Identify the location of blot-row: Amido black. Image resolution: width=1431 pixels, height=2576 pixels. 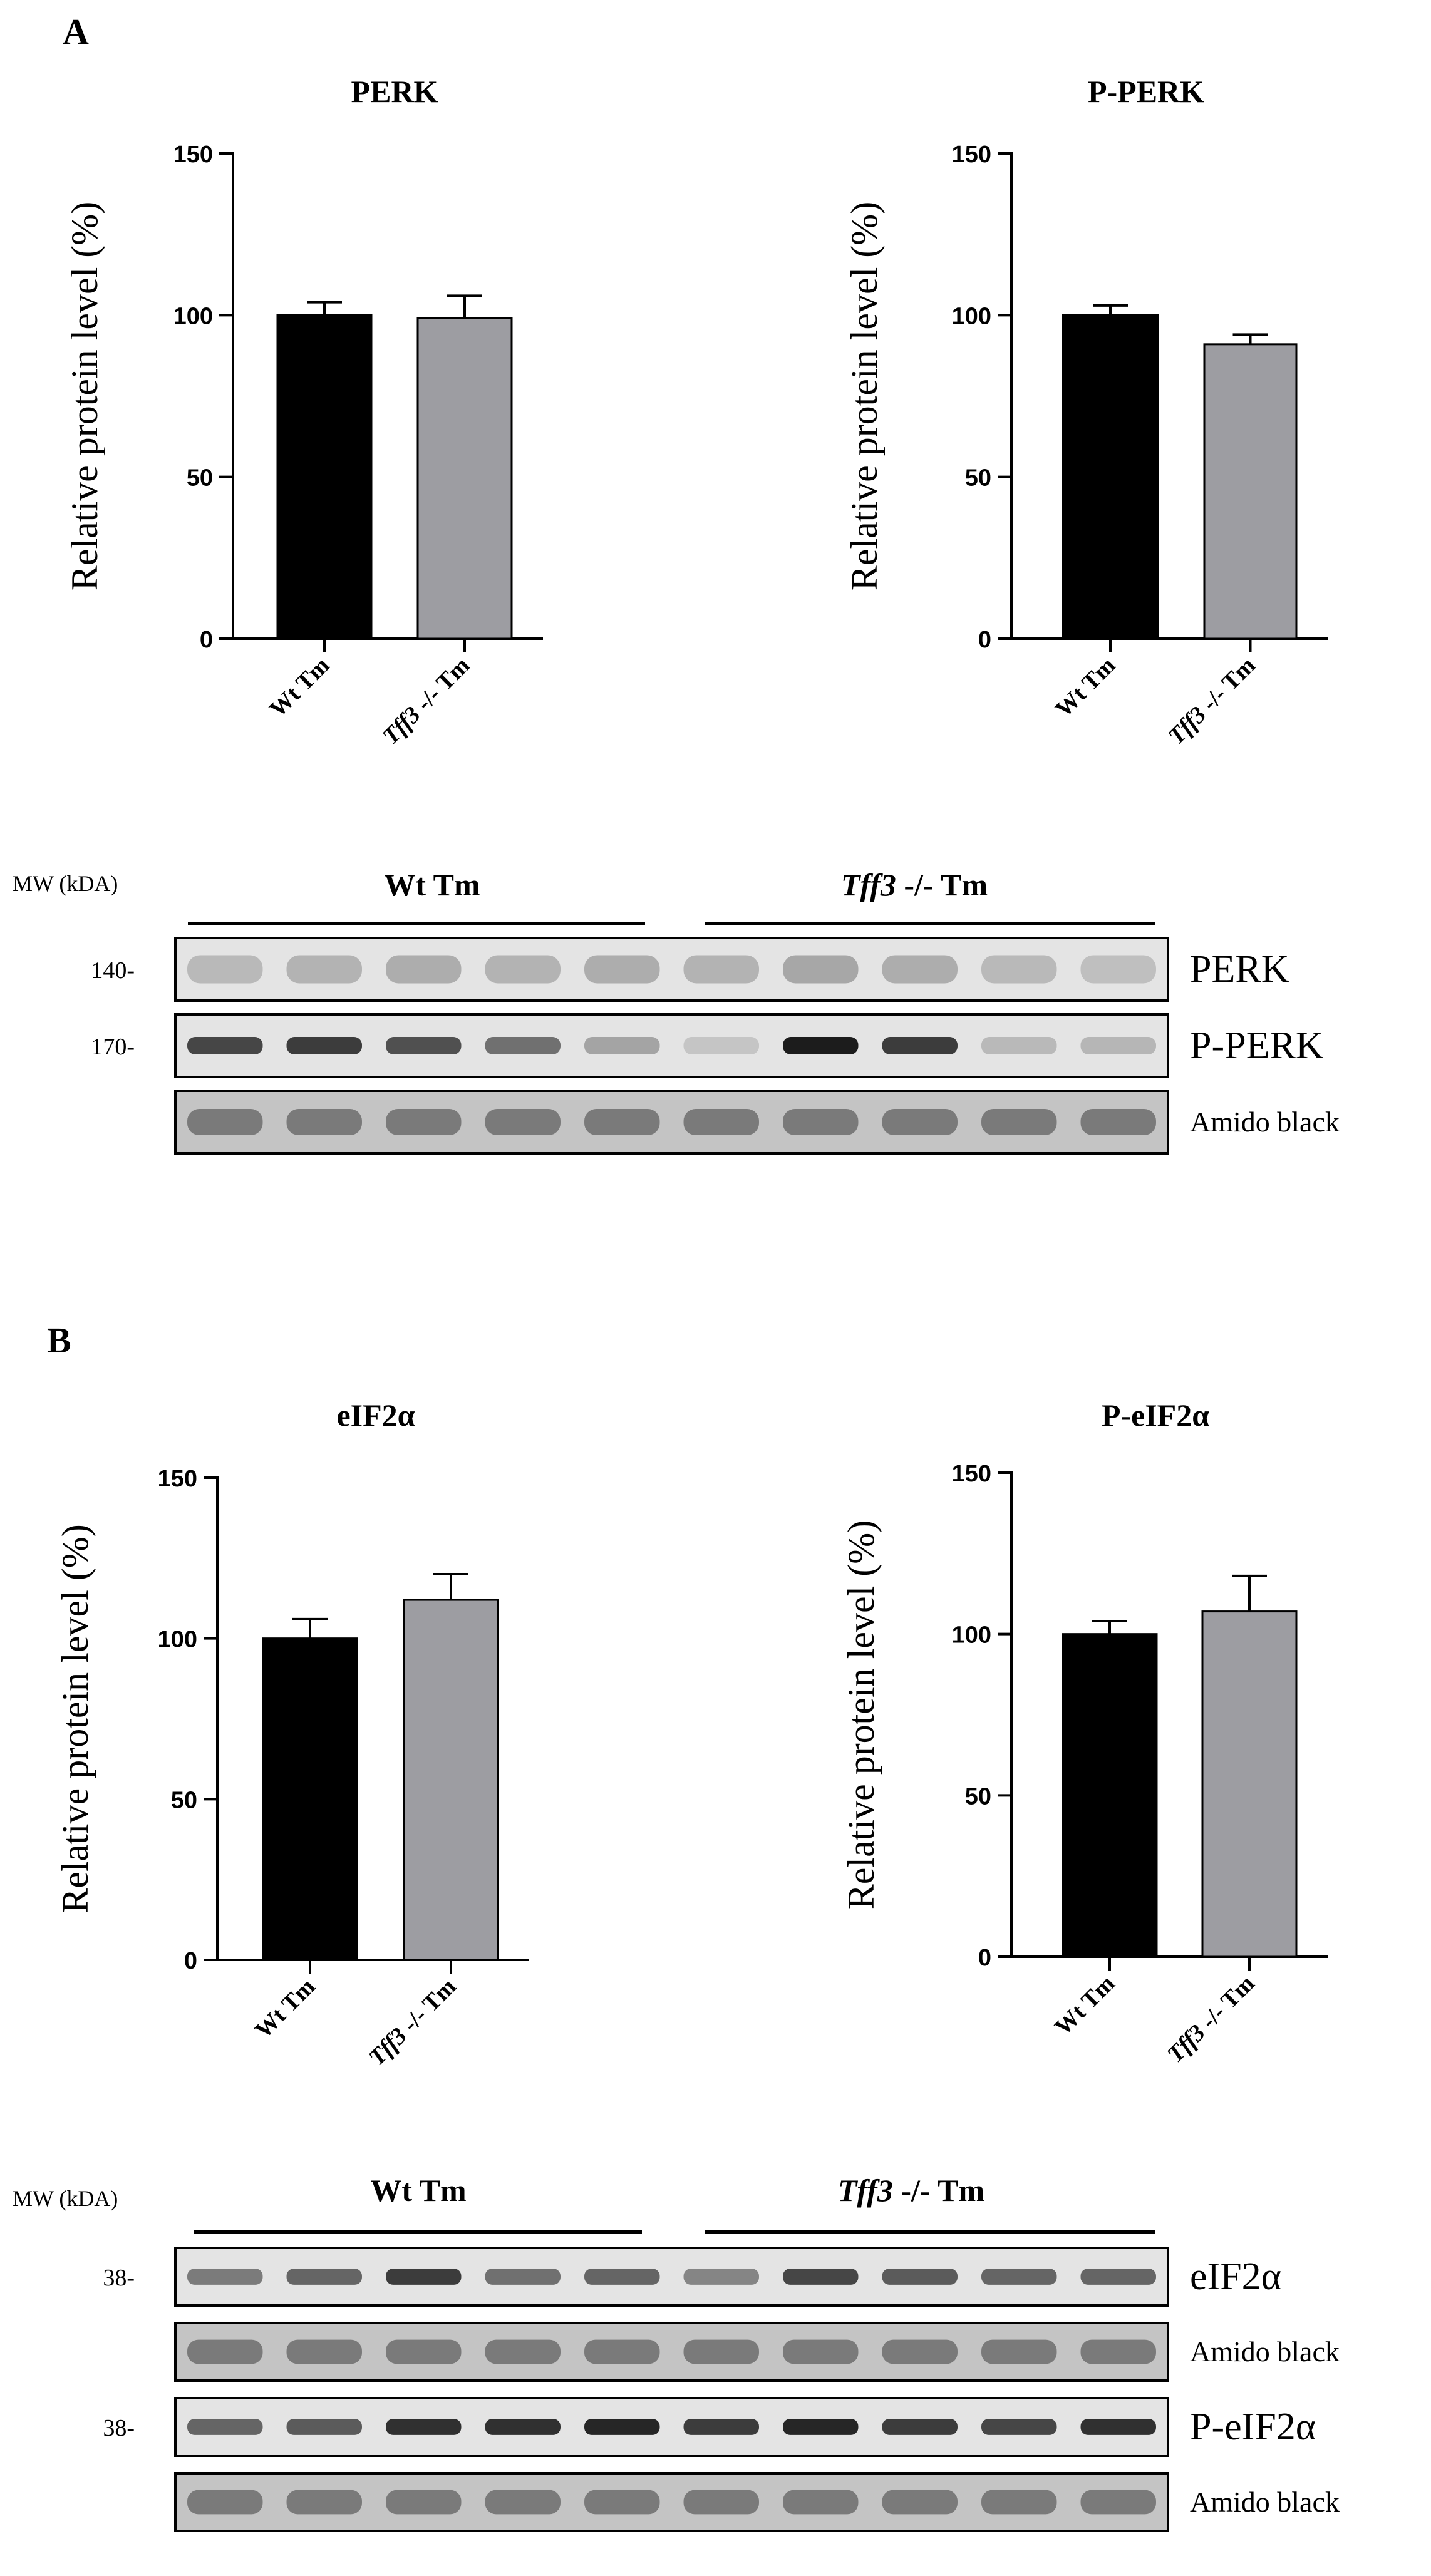
(757, 2502).